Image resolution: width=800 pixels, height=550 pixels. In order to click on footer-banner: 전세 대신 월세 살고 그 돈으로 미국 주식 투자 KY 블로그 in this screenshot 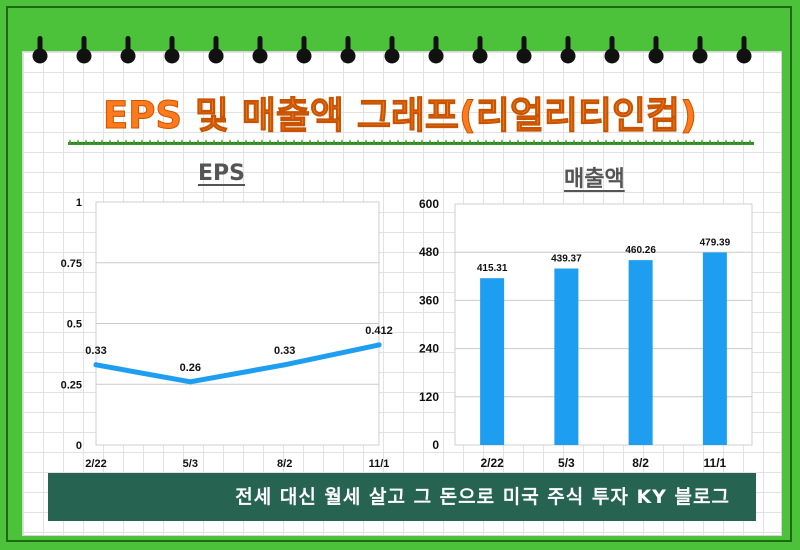, I will do `click(402, 497)`.